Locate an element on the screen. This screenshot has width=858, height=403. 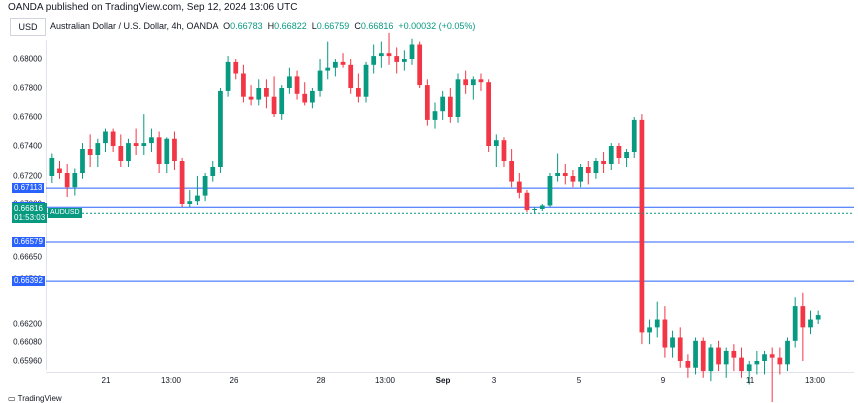
price-tick-label: 0.65960 is located at coordinates (27, 361).